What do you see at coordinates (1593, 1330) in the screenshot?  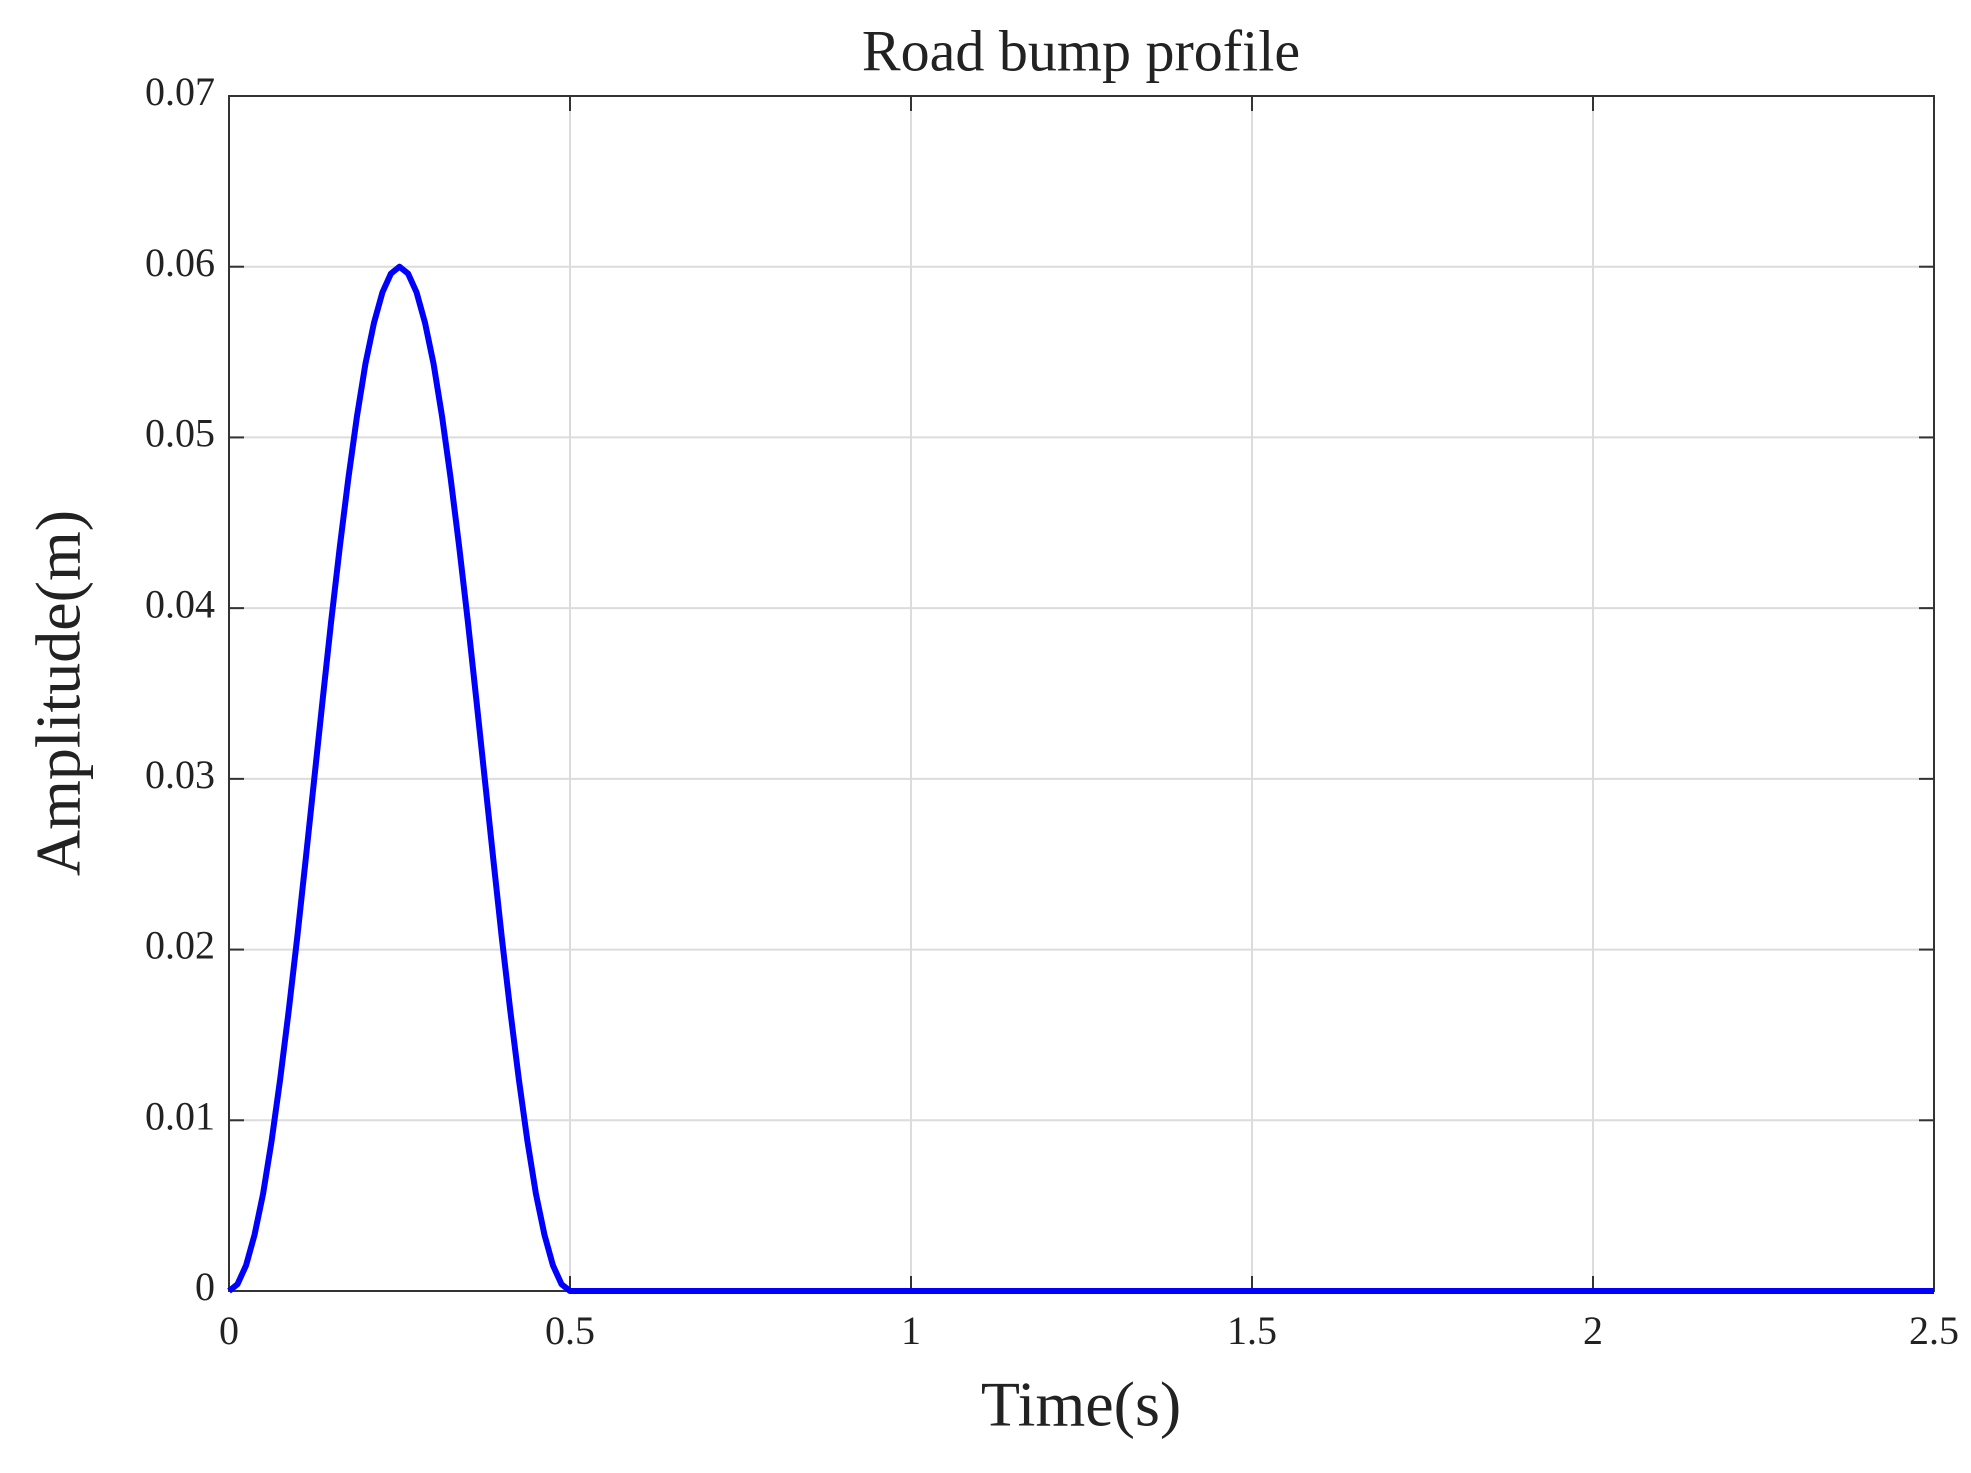 I see `x-tick-label: 2` at bounding box center [1593, 1330].